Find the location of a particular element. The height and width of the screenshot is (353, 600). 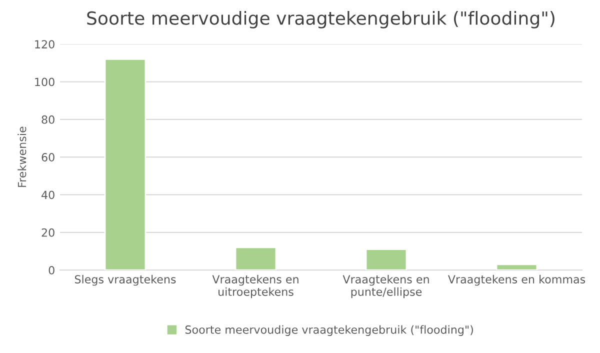

y-tick-label: 80 is located at coordinates (48, 119).